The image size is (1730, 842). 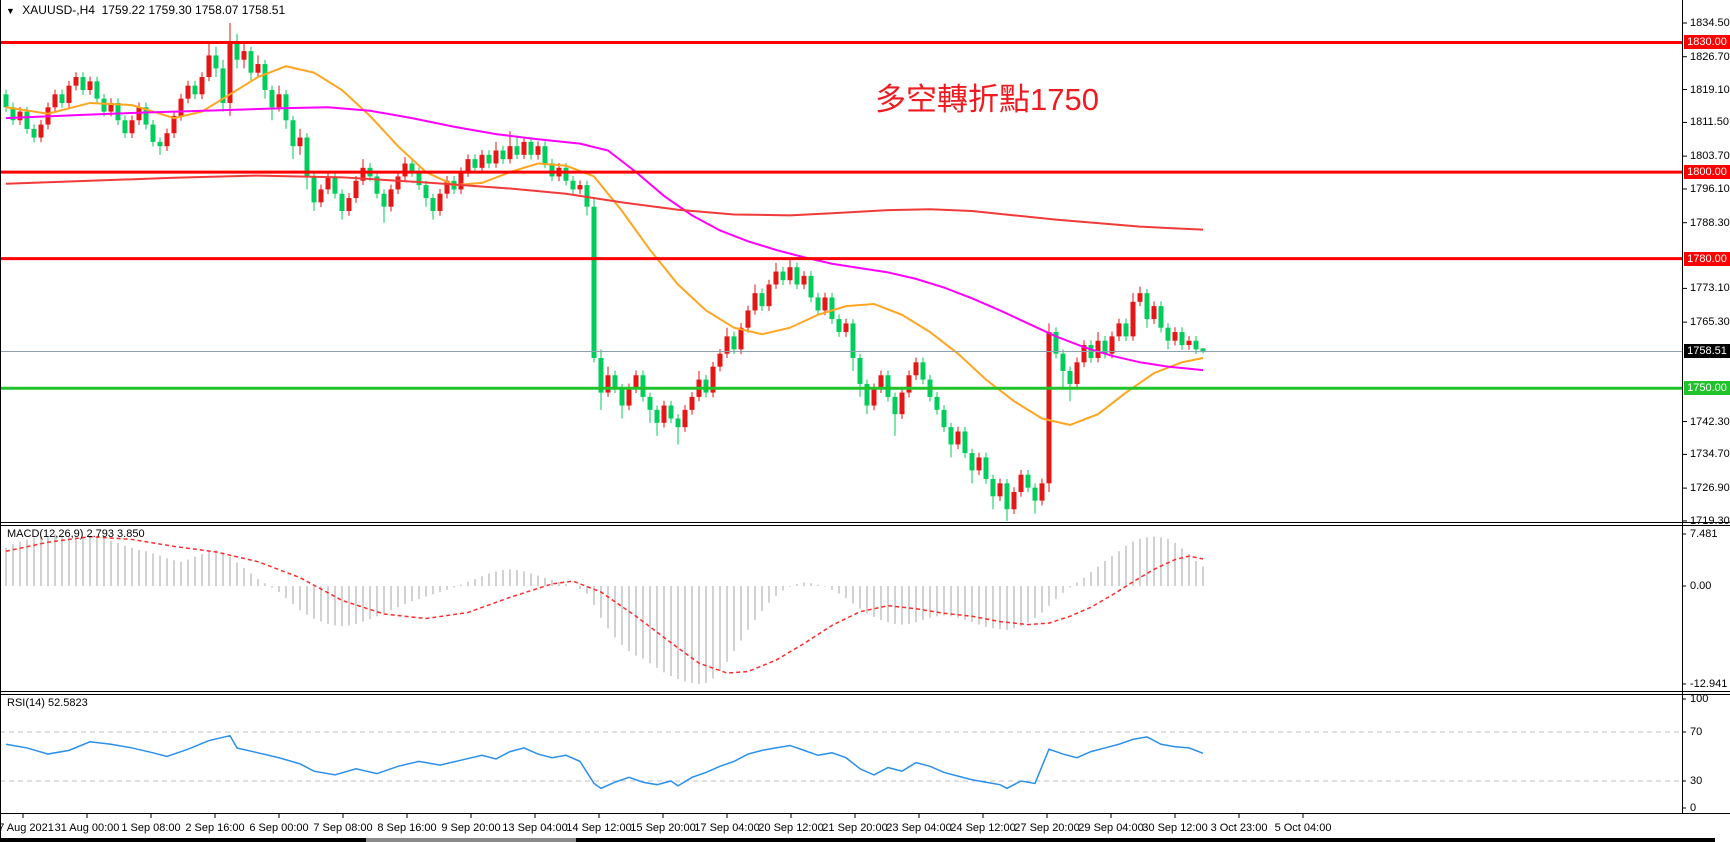 What do you see at coordinates (1710, 421) in the screenshot?
I see `price-axis-label: 1742.30` at bounding box center [1710, 421].